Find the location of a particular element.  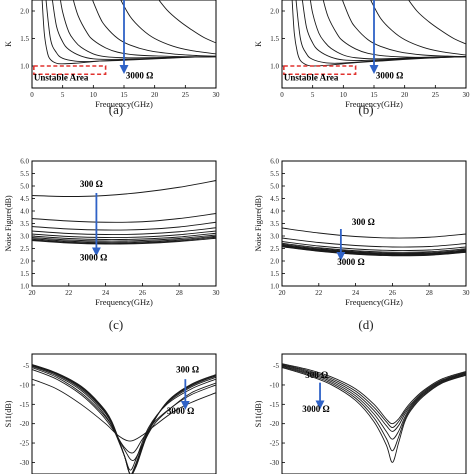

x-tick-label: 5 is located at coordinates (313, 95).